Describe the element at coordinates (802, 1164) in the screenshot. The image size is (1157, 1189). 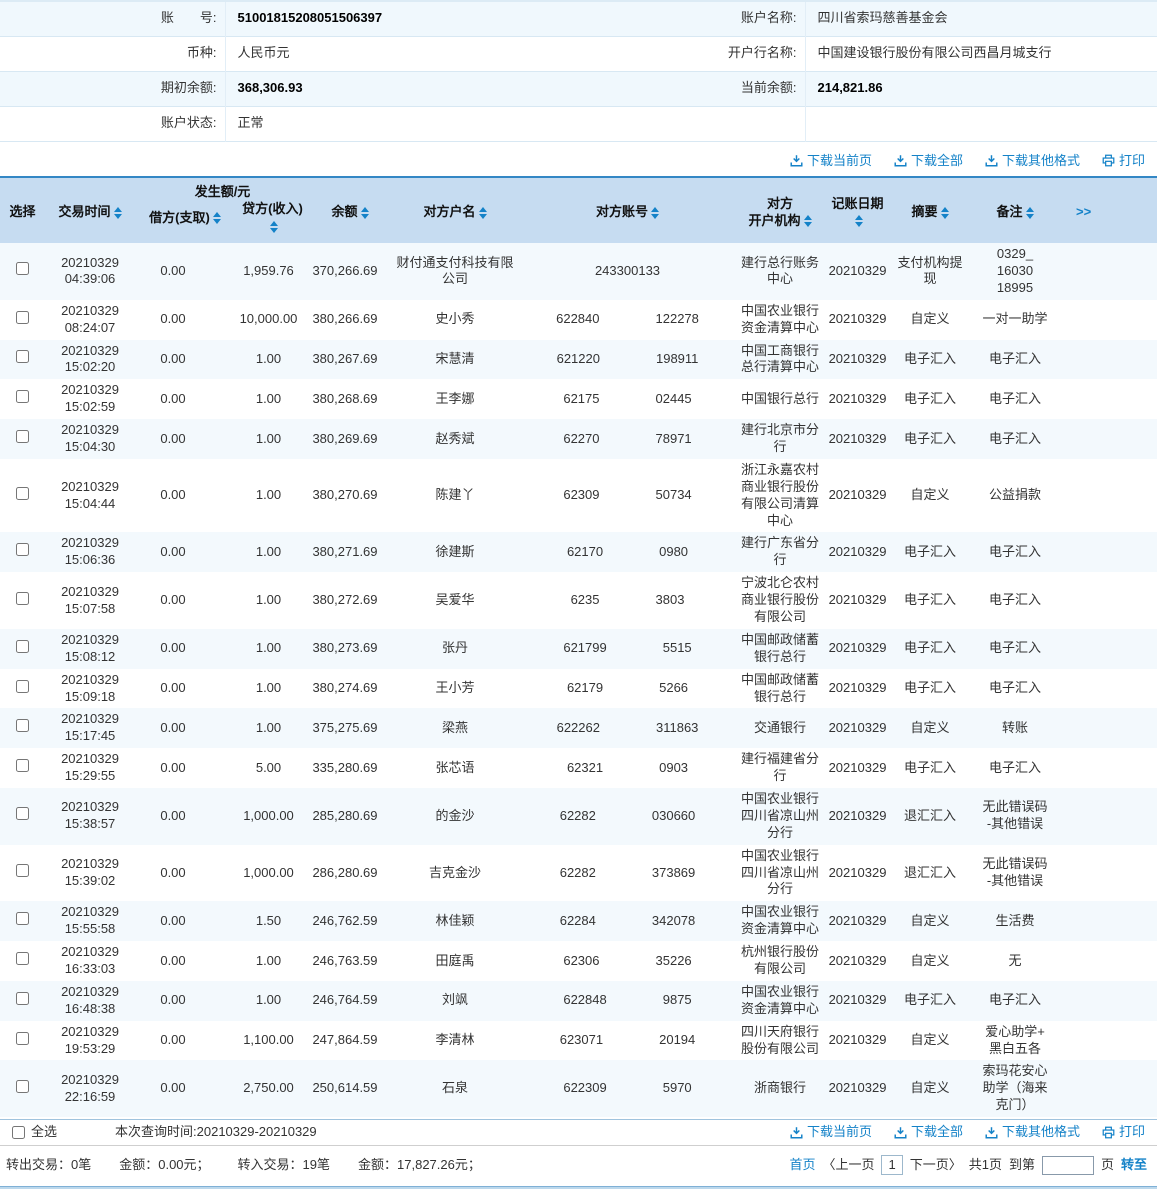
I see `first-page-link: 首页` at that location.